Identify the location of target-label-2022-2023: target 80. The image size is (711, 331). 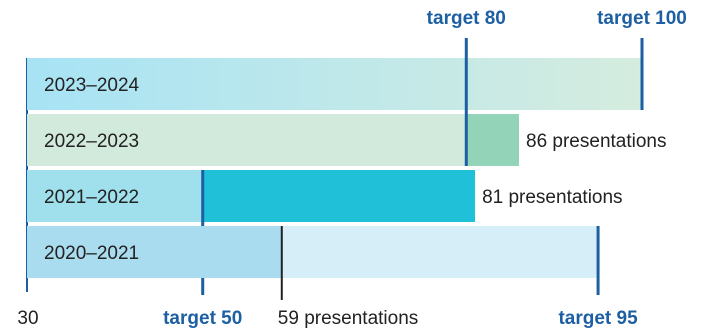
(466, 18).